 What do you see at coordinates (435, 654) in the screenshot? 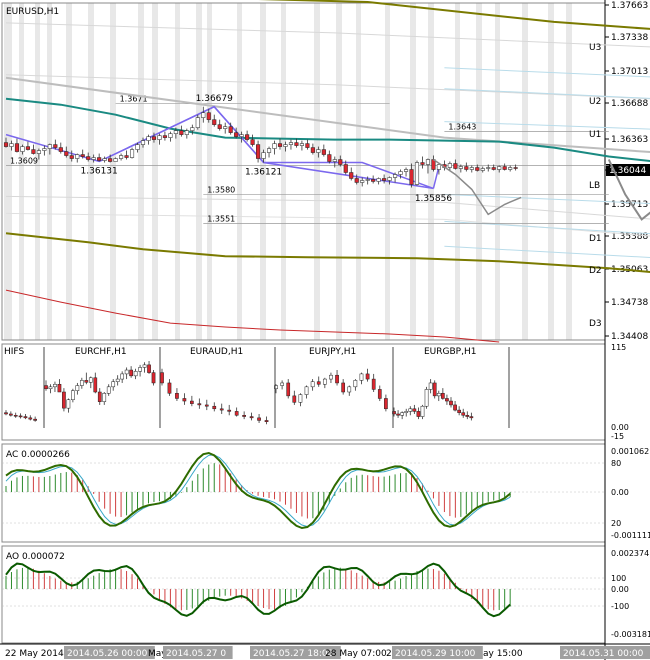
I see `time-axis-label: 2014.05.29 10:00` at bounding box center [435, 654].